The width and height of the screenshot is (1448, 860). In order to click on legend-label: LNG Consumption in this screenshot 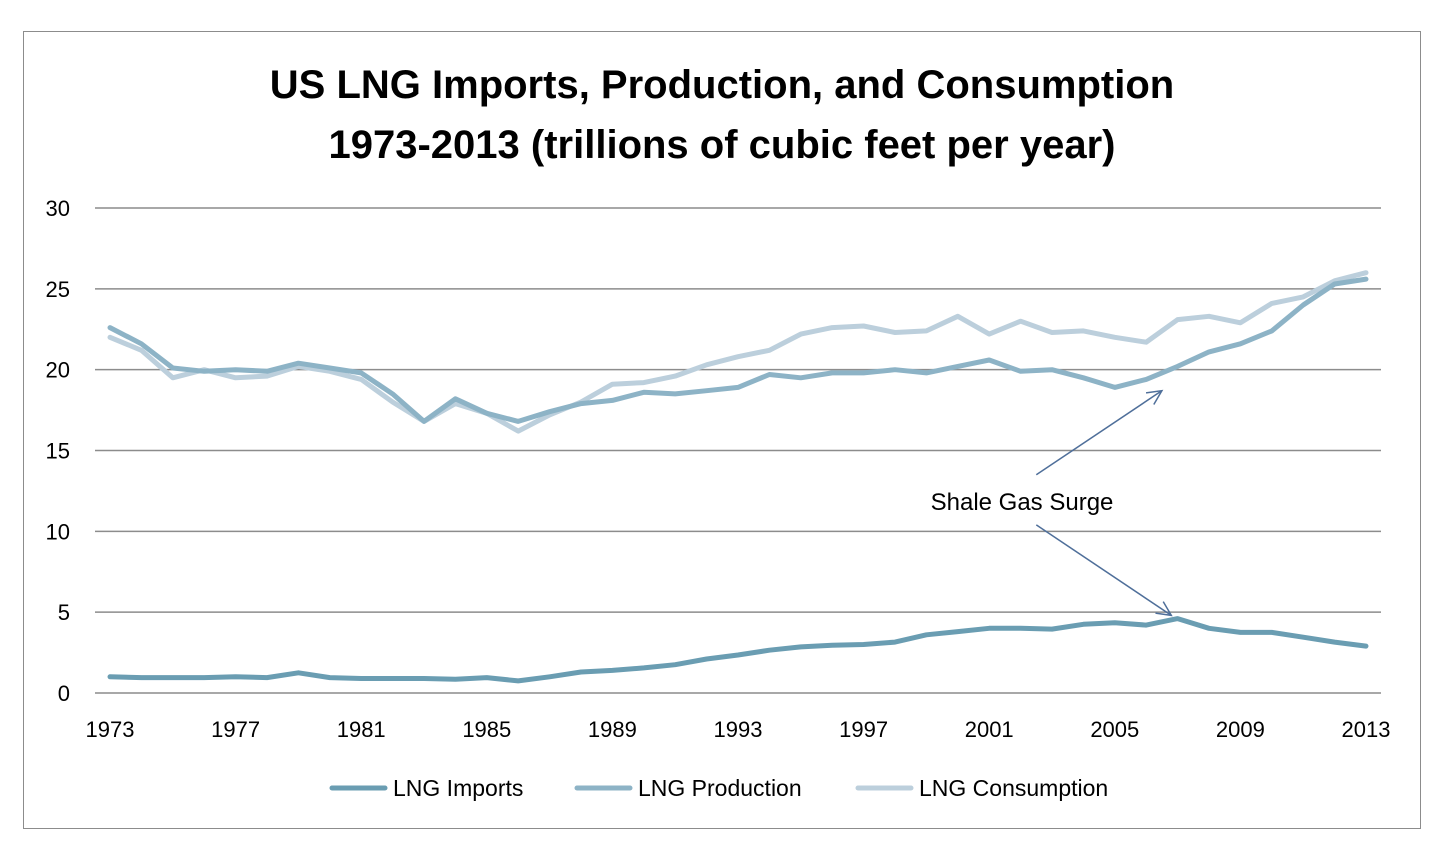, I will do `click(1013, 788)`.